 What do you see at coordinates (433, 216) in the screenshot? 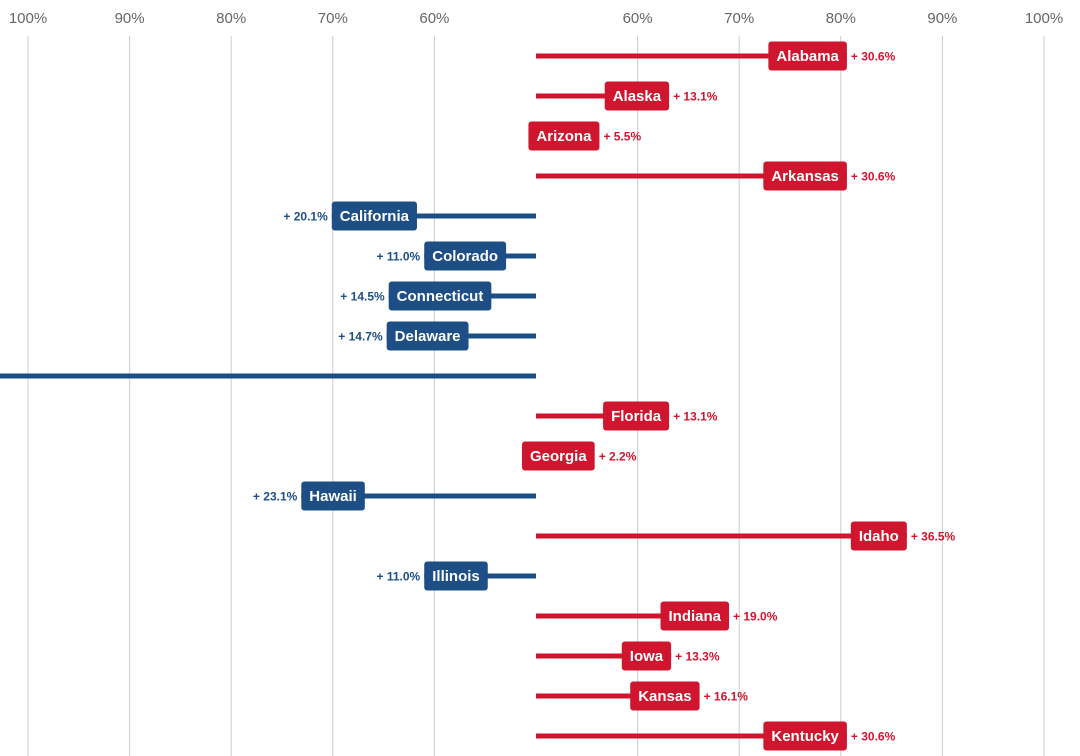
I see `bar-california` at bounding box center [433, 216].